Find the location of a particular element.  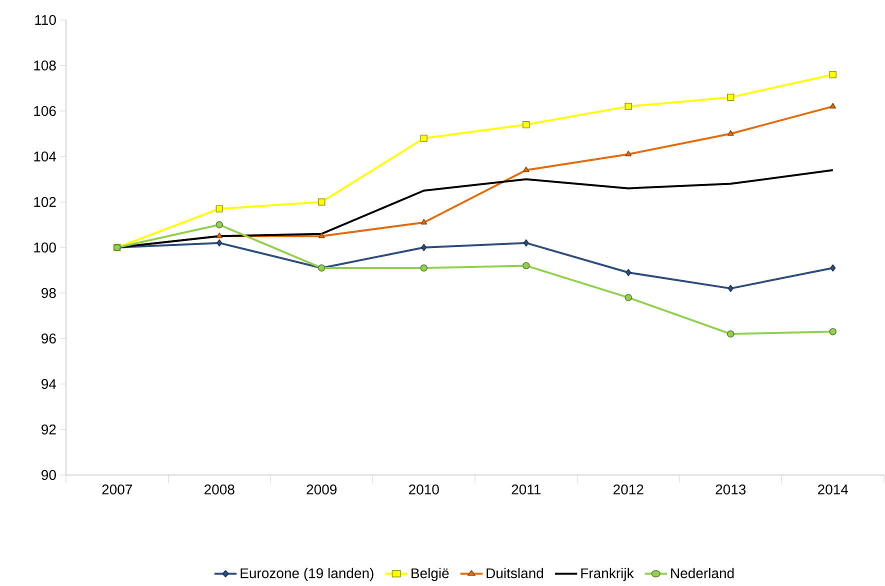

x-tick-label: 2009 is located at coordinates (321, 489).